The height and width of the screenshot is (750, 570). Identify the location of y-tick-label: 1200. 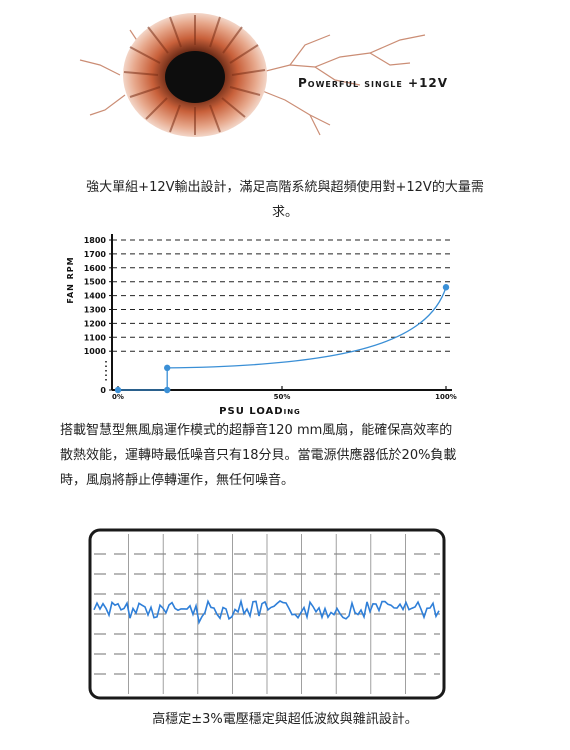
(95, 323).